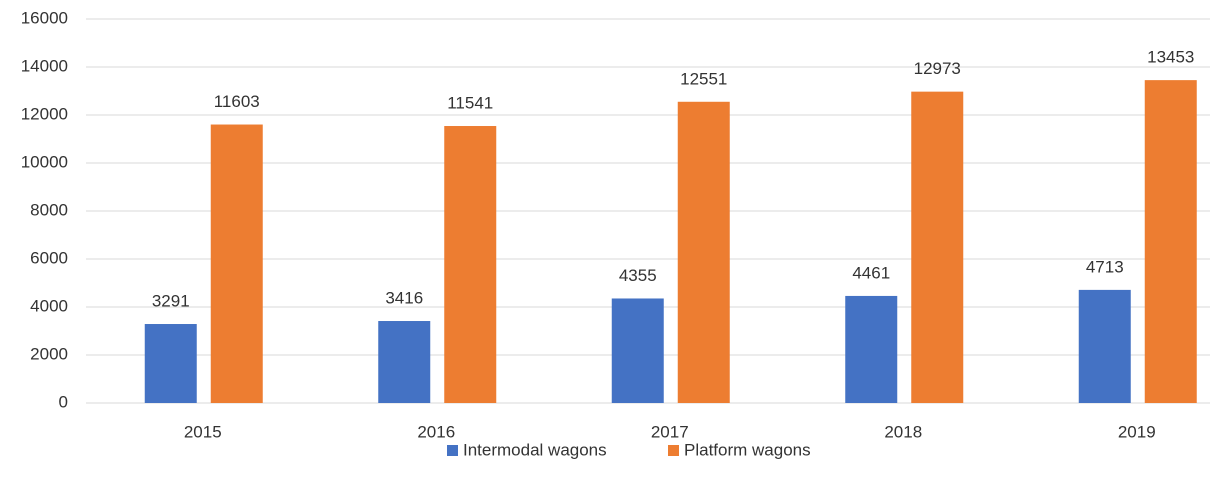 The height and width of the screenshot is (491, 1212). I want to click on y-tick-label: 2000, so click(49, 353).